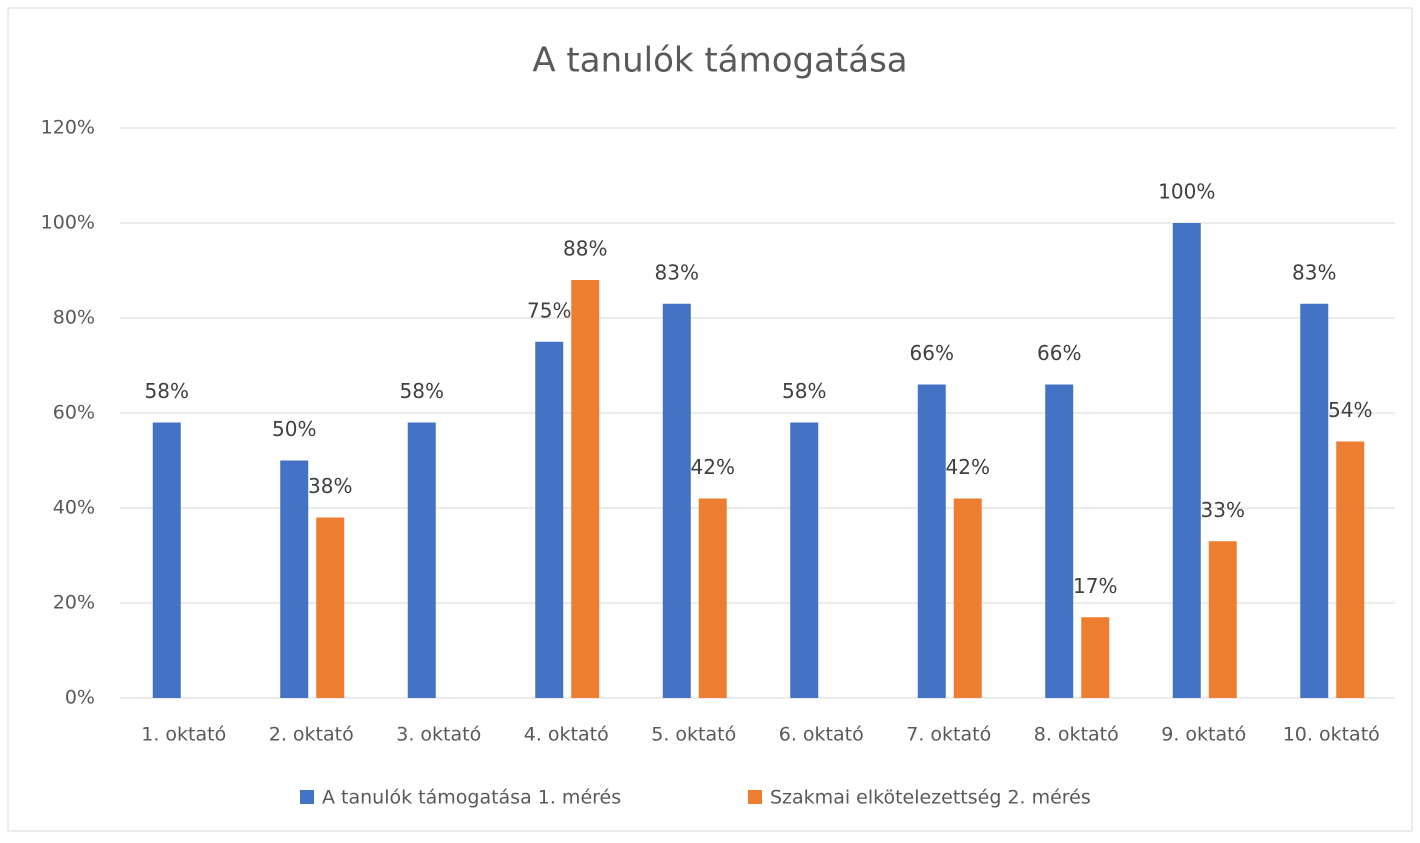  I want to click on y-tick-label: 100%, so click(68, 223).